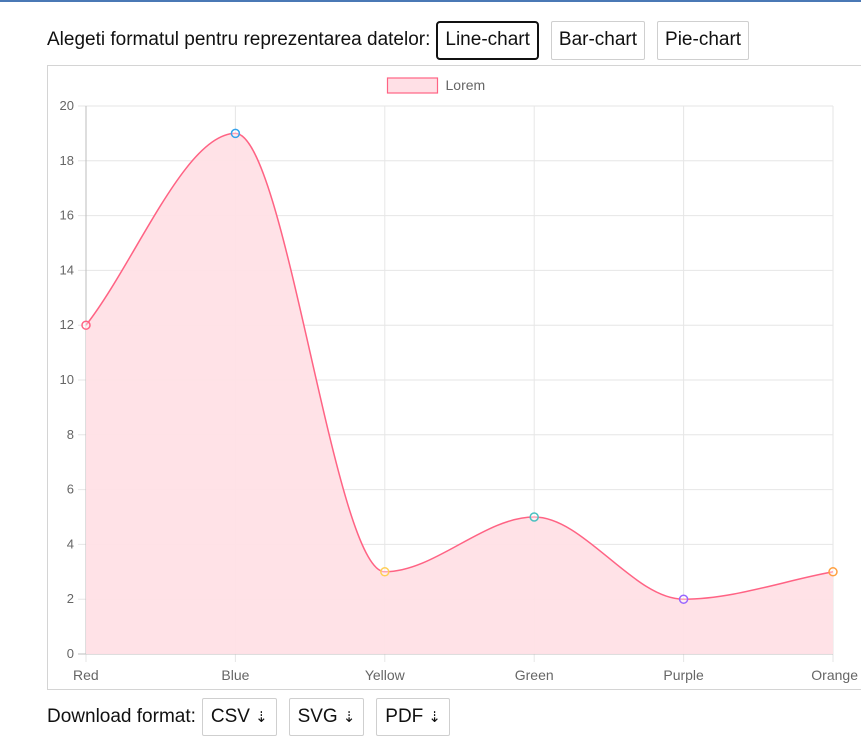 The width and height of the screenshot is (861, 742). Describe the element at coordinates (230, 716) in the screenshot. I see `download-csv-label: CSV` at that location.